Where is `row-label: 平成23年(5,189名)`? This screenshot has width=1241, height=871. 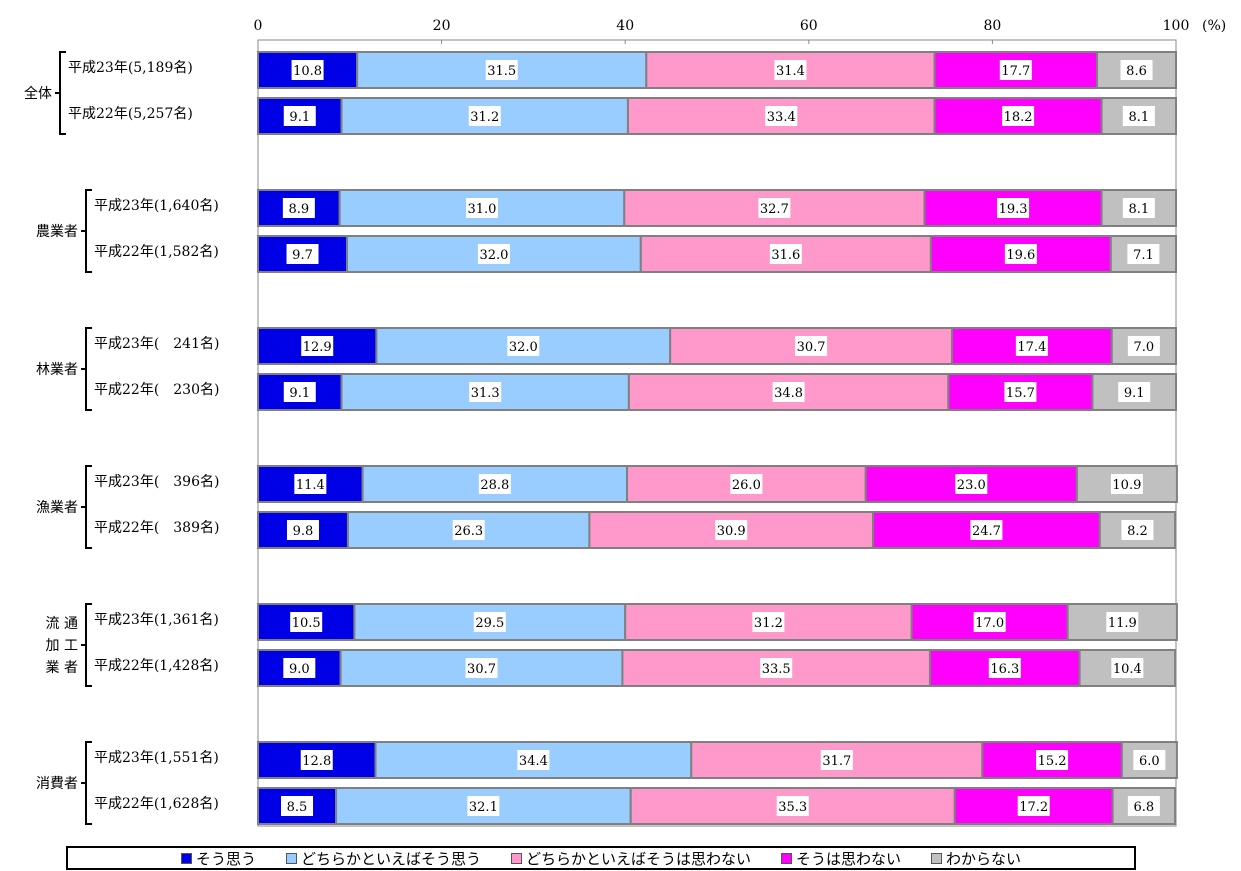
row-label: 平成23年(5,189名) is located at coordinates (130, 68).